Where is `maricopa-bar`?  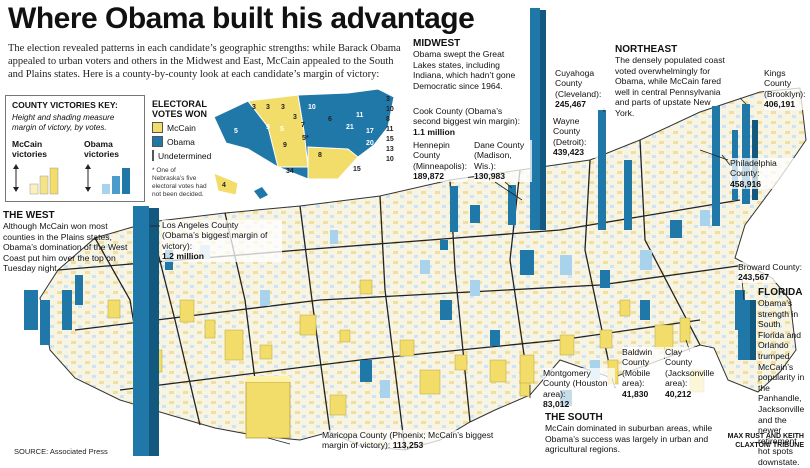
maricopa-bar is located at coordinates (268, 410).